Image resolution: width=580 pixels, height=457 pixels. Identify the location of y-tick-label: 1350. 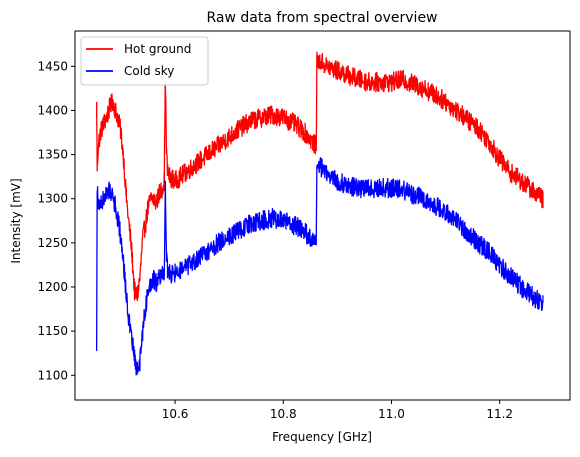
(52, 155).